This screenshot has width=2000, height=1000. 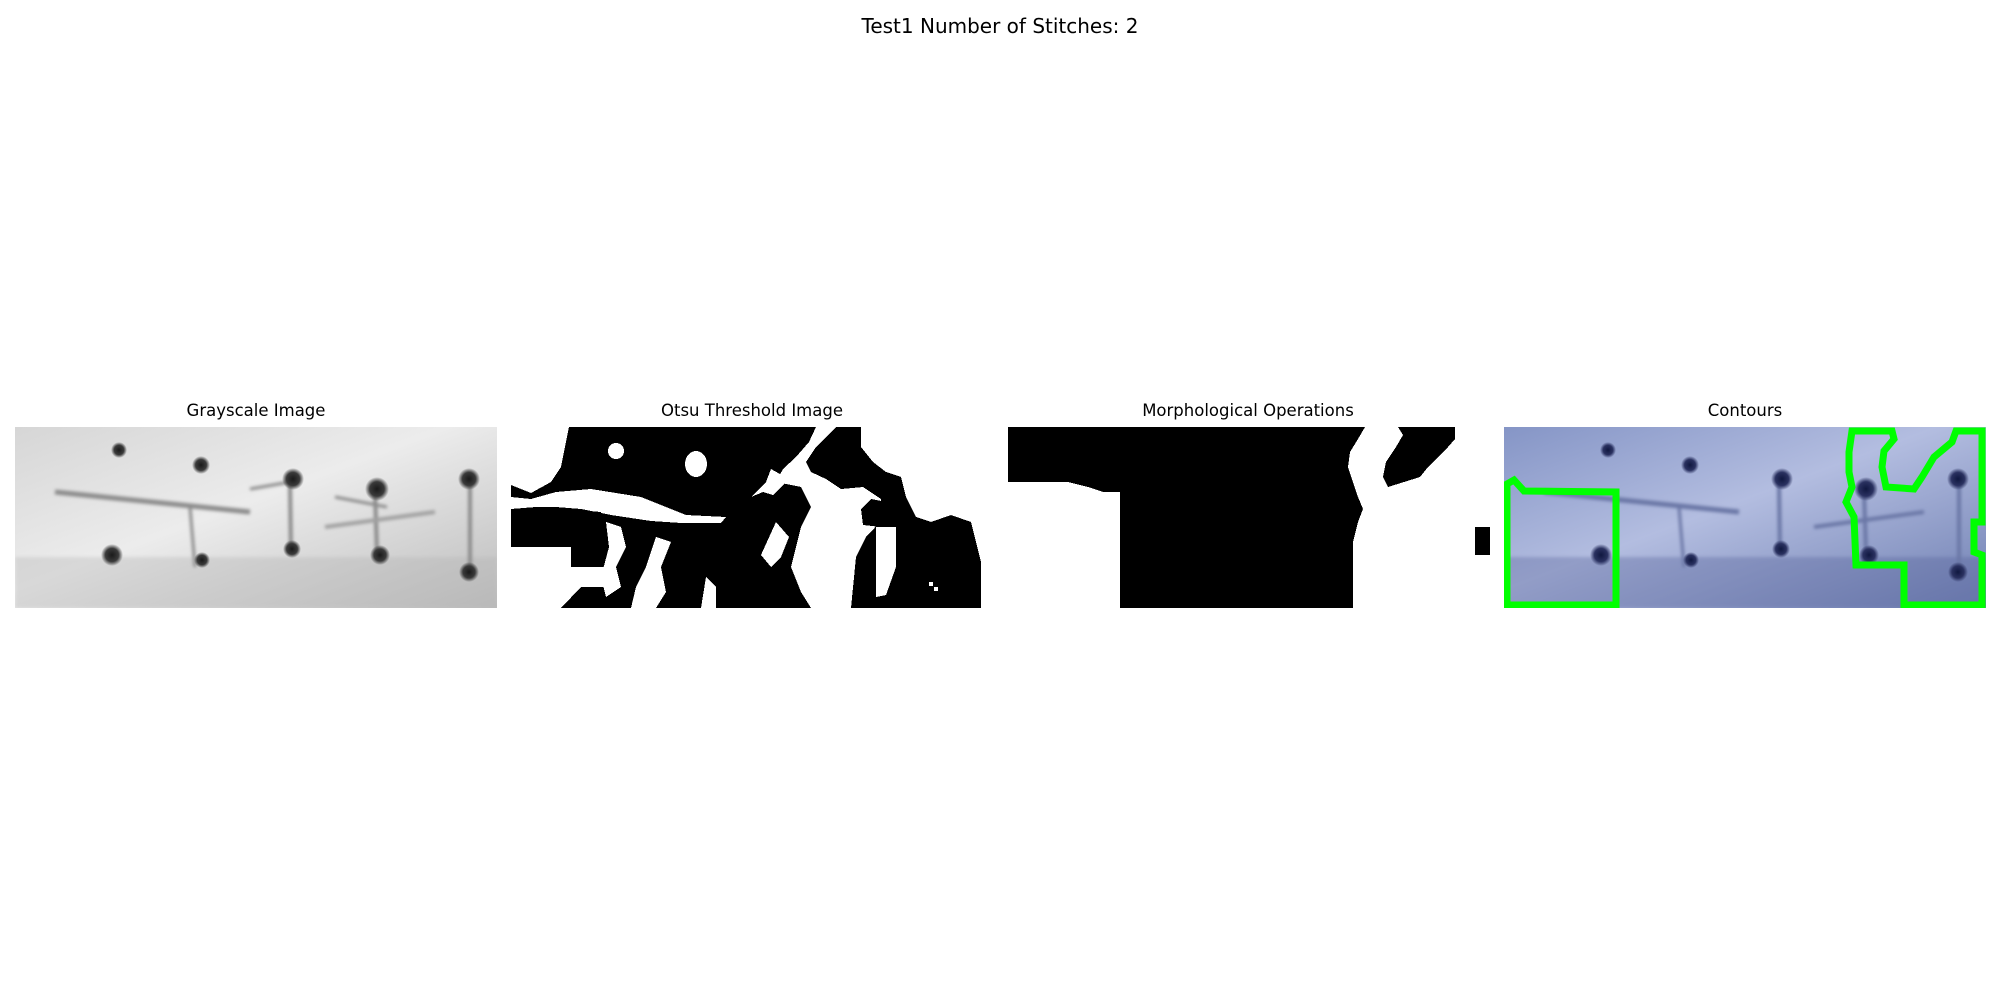 What do you see at coordinates (1914, 517) in the screenshot?
I see `contour-right` at bounding box center [1914, 517].